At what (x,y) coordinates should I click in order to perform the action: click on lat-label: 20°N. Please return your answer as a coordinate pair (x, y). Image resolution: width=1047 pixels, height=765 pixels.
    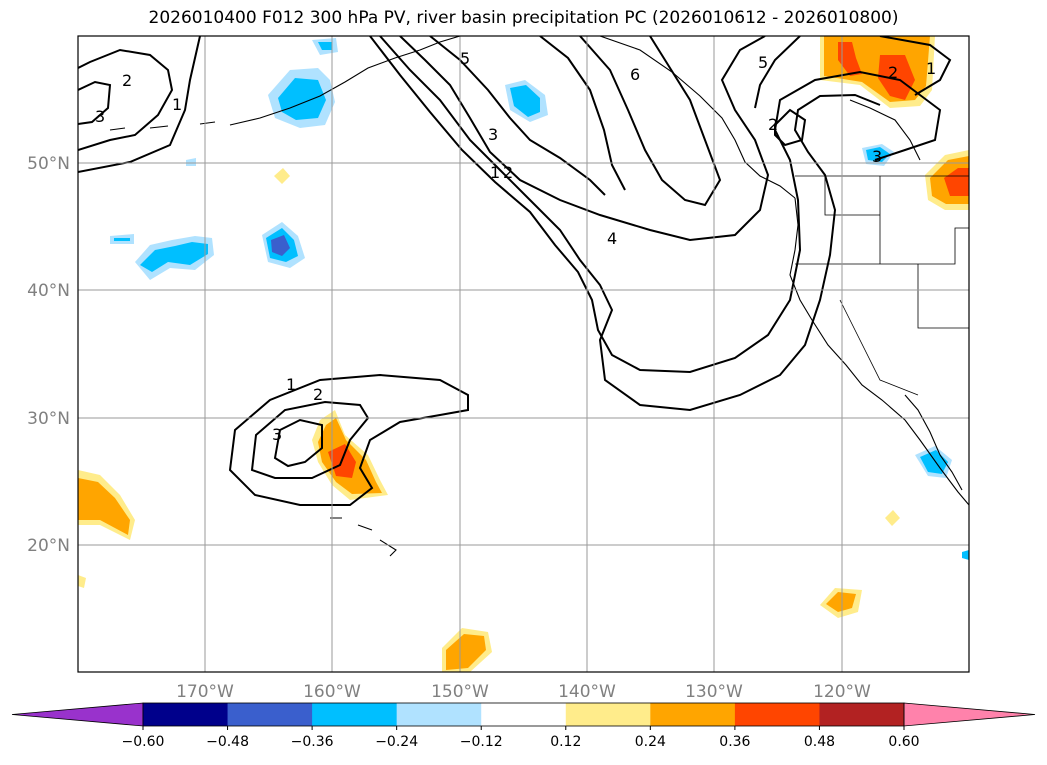
    Looking at the image, I should click on (48, 546).